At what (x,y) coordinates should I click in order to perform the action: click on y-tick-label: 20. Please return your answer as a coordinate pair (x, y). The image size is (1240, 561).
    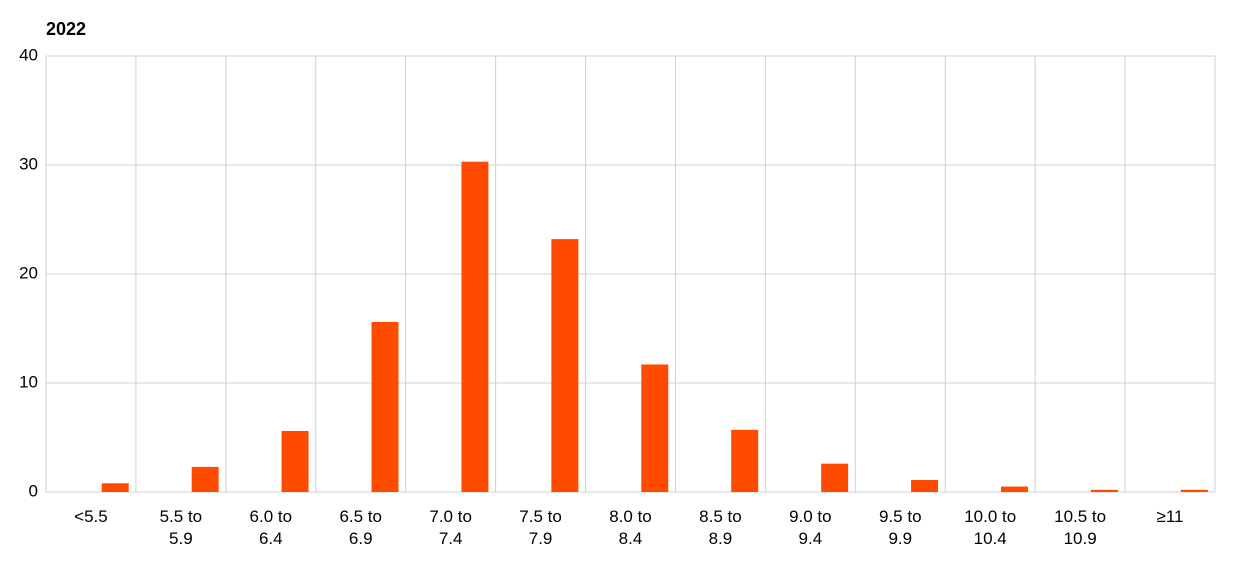
    Looking at the image, I should click on (28, 272).